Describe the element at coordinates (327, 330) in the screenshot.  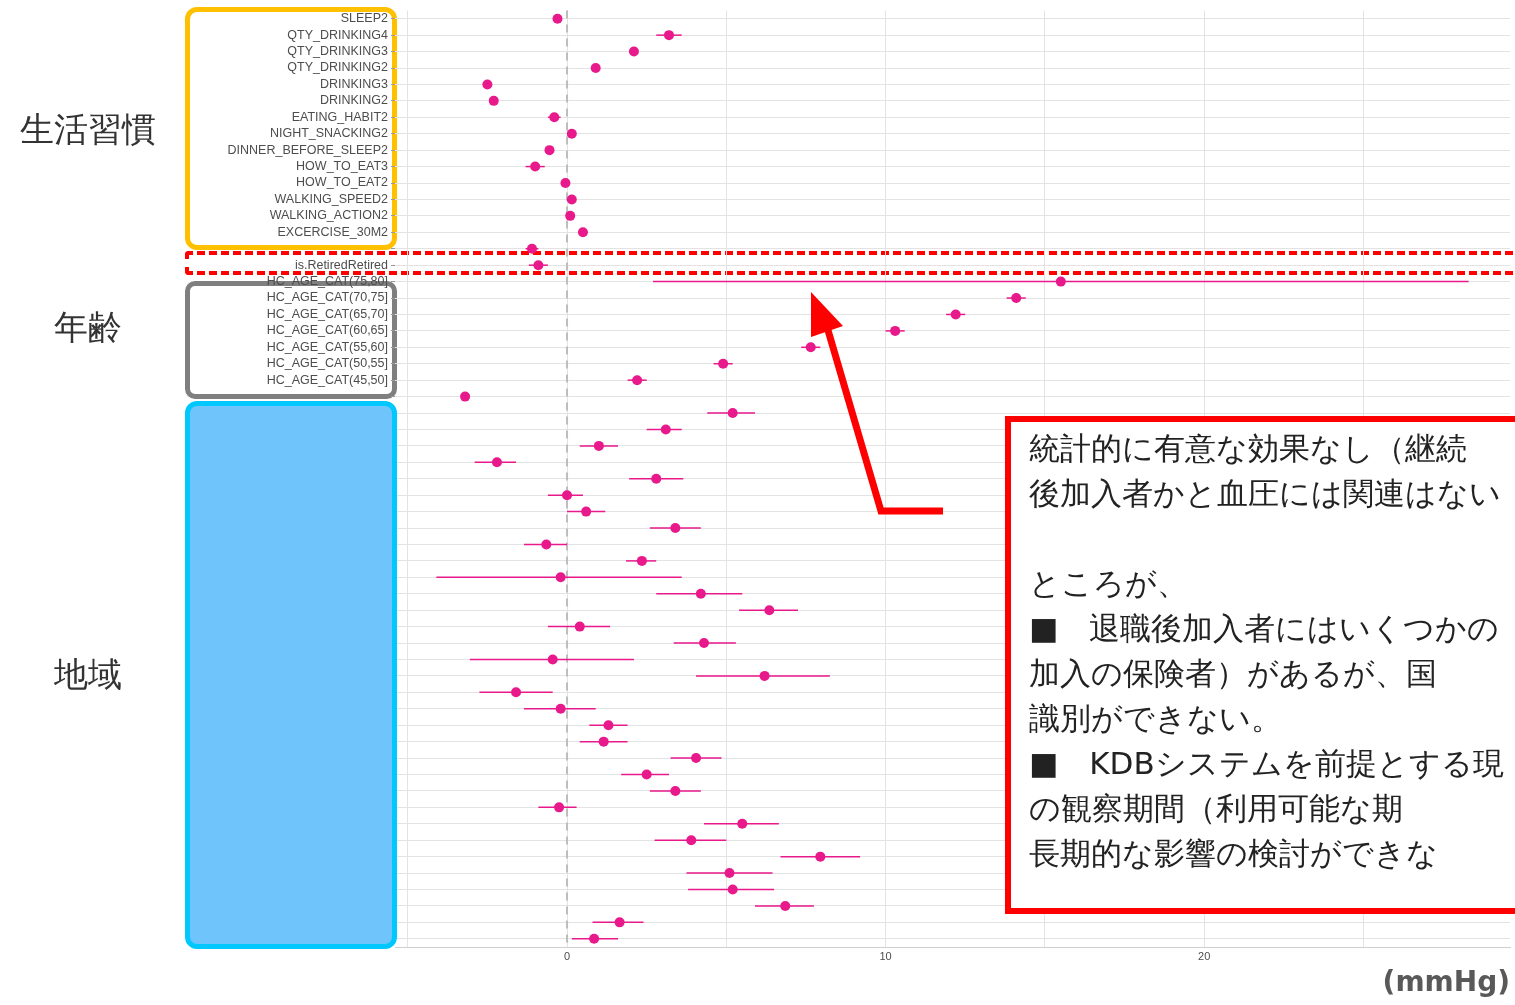
I see `y-tick-label: HC_AGE_CAT(60,65]` at that location.